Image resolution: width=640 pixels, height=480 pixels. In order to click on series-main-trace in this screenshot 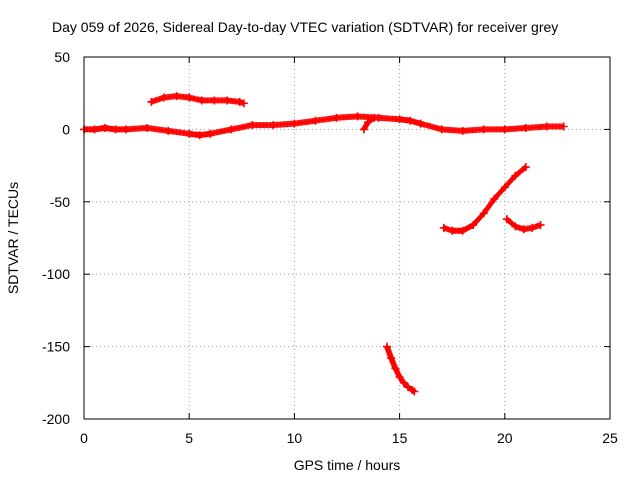, I will do `click(324, 126)`.